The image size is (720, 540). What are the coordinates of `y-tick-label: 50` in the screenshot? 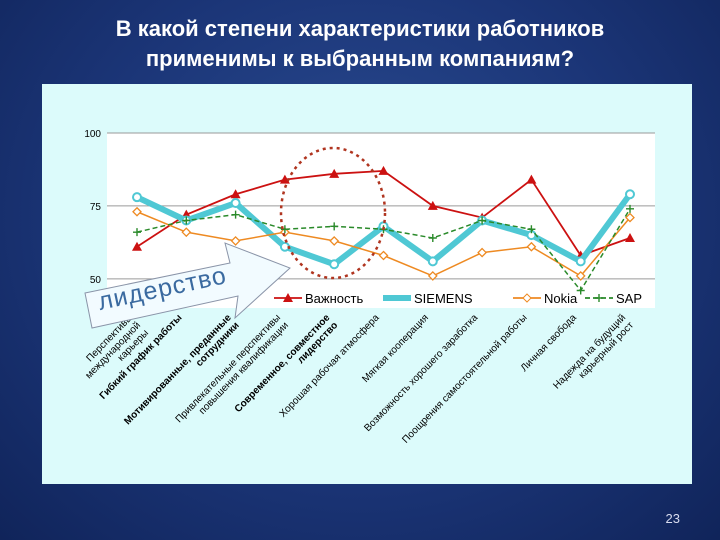 It's located at (96, 280).